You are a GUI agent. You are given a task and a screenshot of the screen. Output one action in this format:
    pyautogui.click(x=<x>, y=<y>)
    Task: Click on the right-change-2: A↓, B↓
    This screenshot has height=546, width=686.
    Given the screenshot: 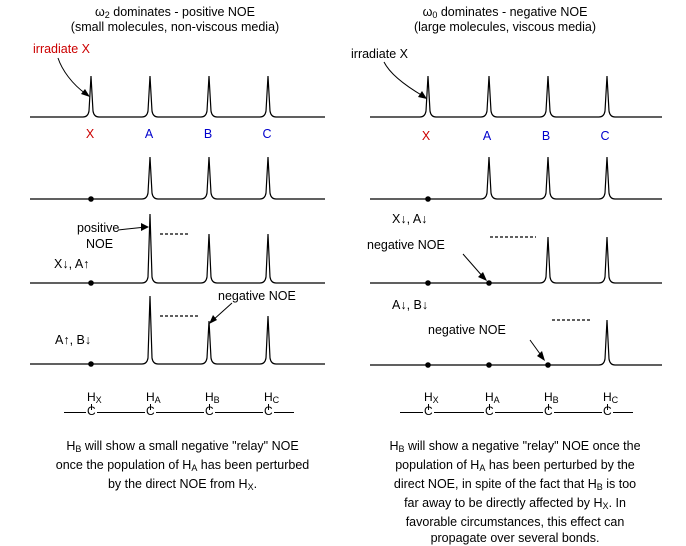 What is the action you would take?
    pyautogui.click(x=410, y=305)
    